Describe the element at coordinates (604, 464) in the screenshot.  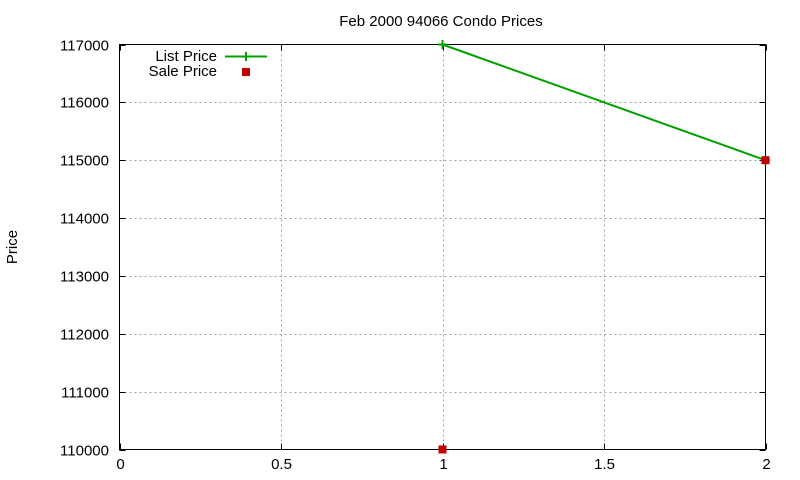
I see `x-tick-label: 1.5` at that location.